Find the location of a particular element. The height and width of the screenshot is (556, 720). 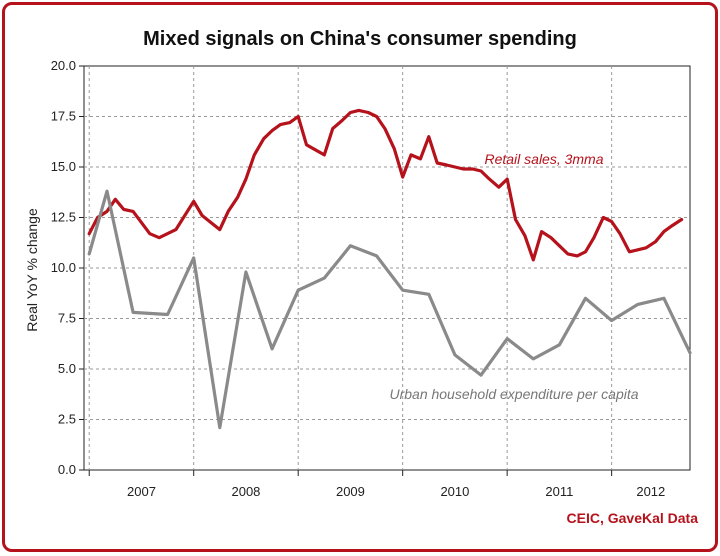

source-note: CEIC, GaveKal Data is located at coordinates (632, 518).